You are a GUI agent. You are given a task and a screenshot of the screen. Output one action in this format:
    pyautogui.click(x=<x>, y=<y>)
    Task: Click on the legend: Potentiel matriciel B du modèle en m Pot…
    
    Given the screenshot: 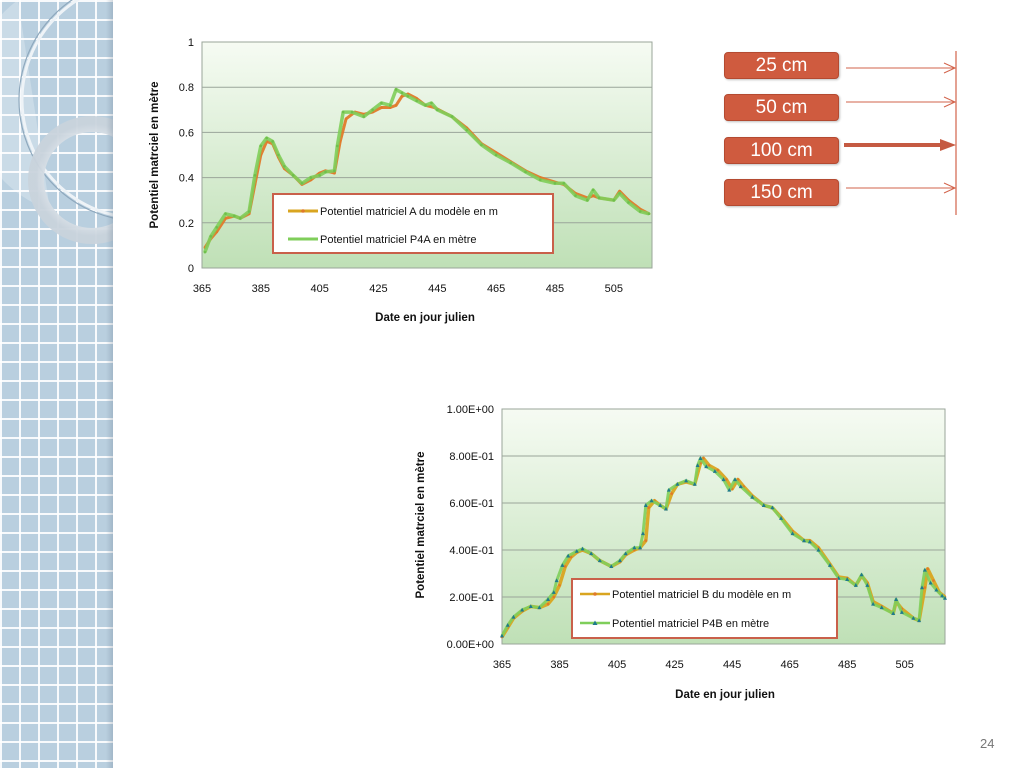 What is the action you would take?
    pyautogui.click(x=704, y=608)
    